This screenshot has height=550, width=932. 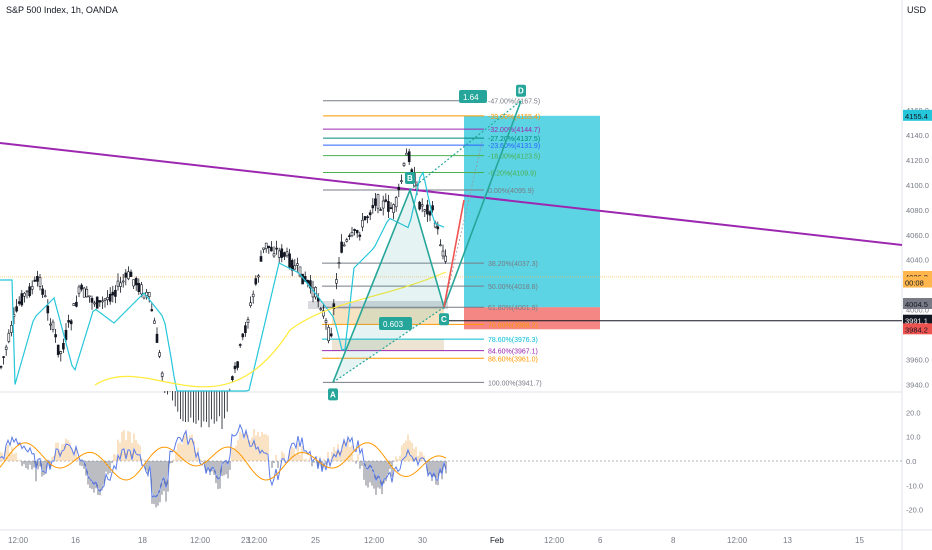 I want to click on chart-title: S&P 500 Index, 1h, OANDA, so click(x=62, y=10).